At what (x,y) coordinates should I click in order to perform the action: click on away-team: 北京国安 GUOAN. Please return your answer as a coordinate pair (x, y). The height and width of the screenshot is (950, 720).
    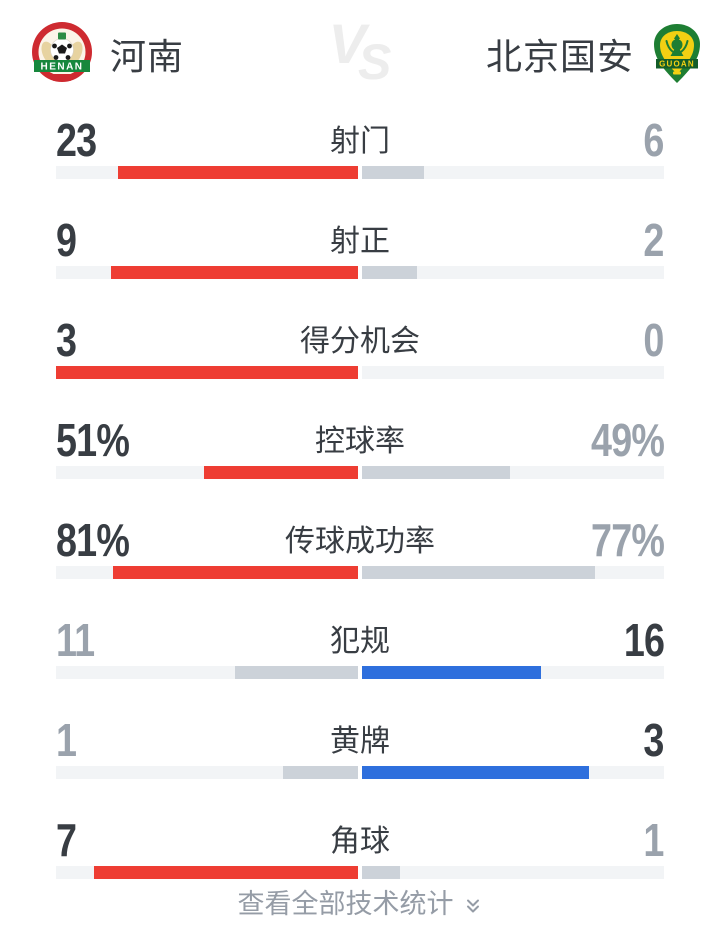
    Looking at the image, I should click on (595, 54).